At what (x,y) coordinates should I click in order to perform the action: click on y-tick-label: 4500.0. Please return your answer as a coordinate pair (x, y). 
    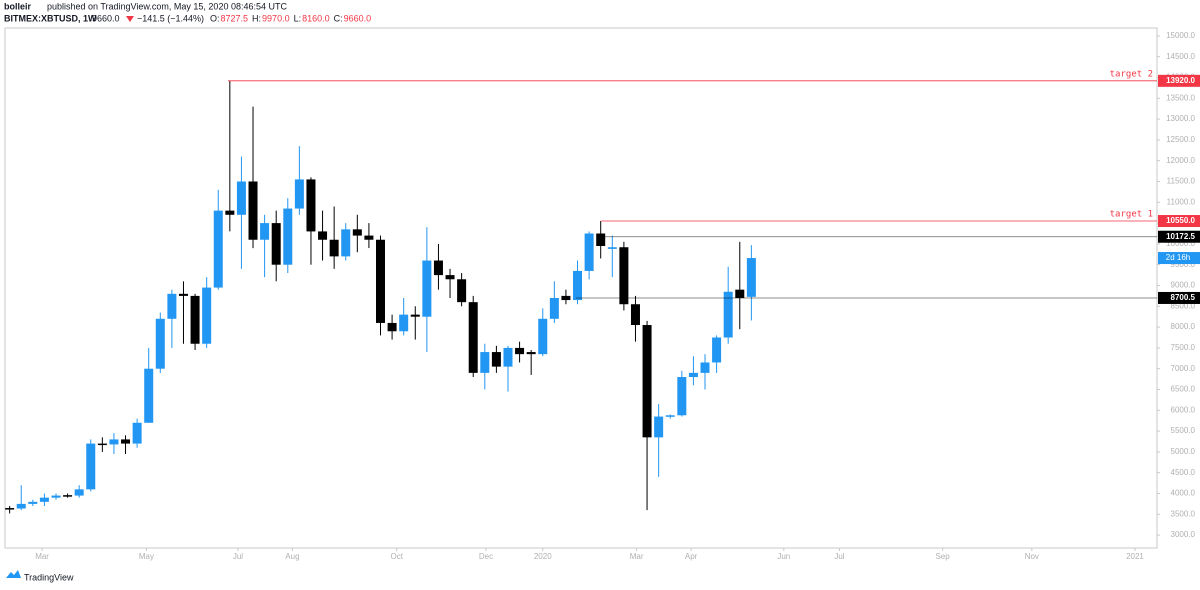
    Looking at the image, I should click on (1183, 472).